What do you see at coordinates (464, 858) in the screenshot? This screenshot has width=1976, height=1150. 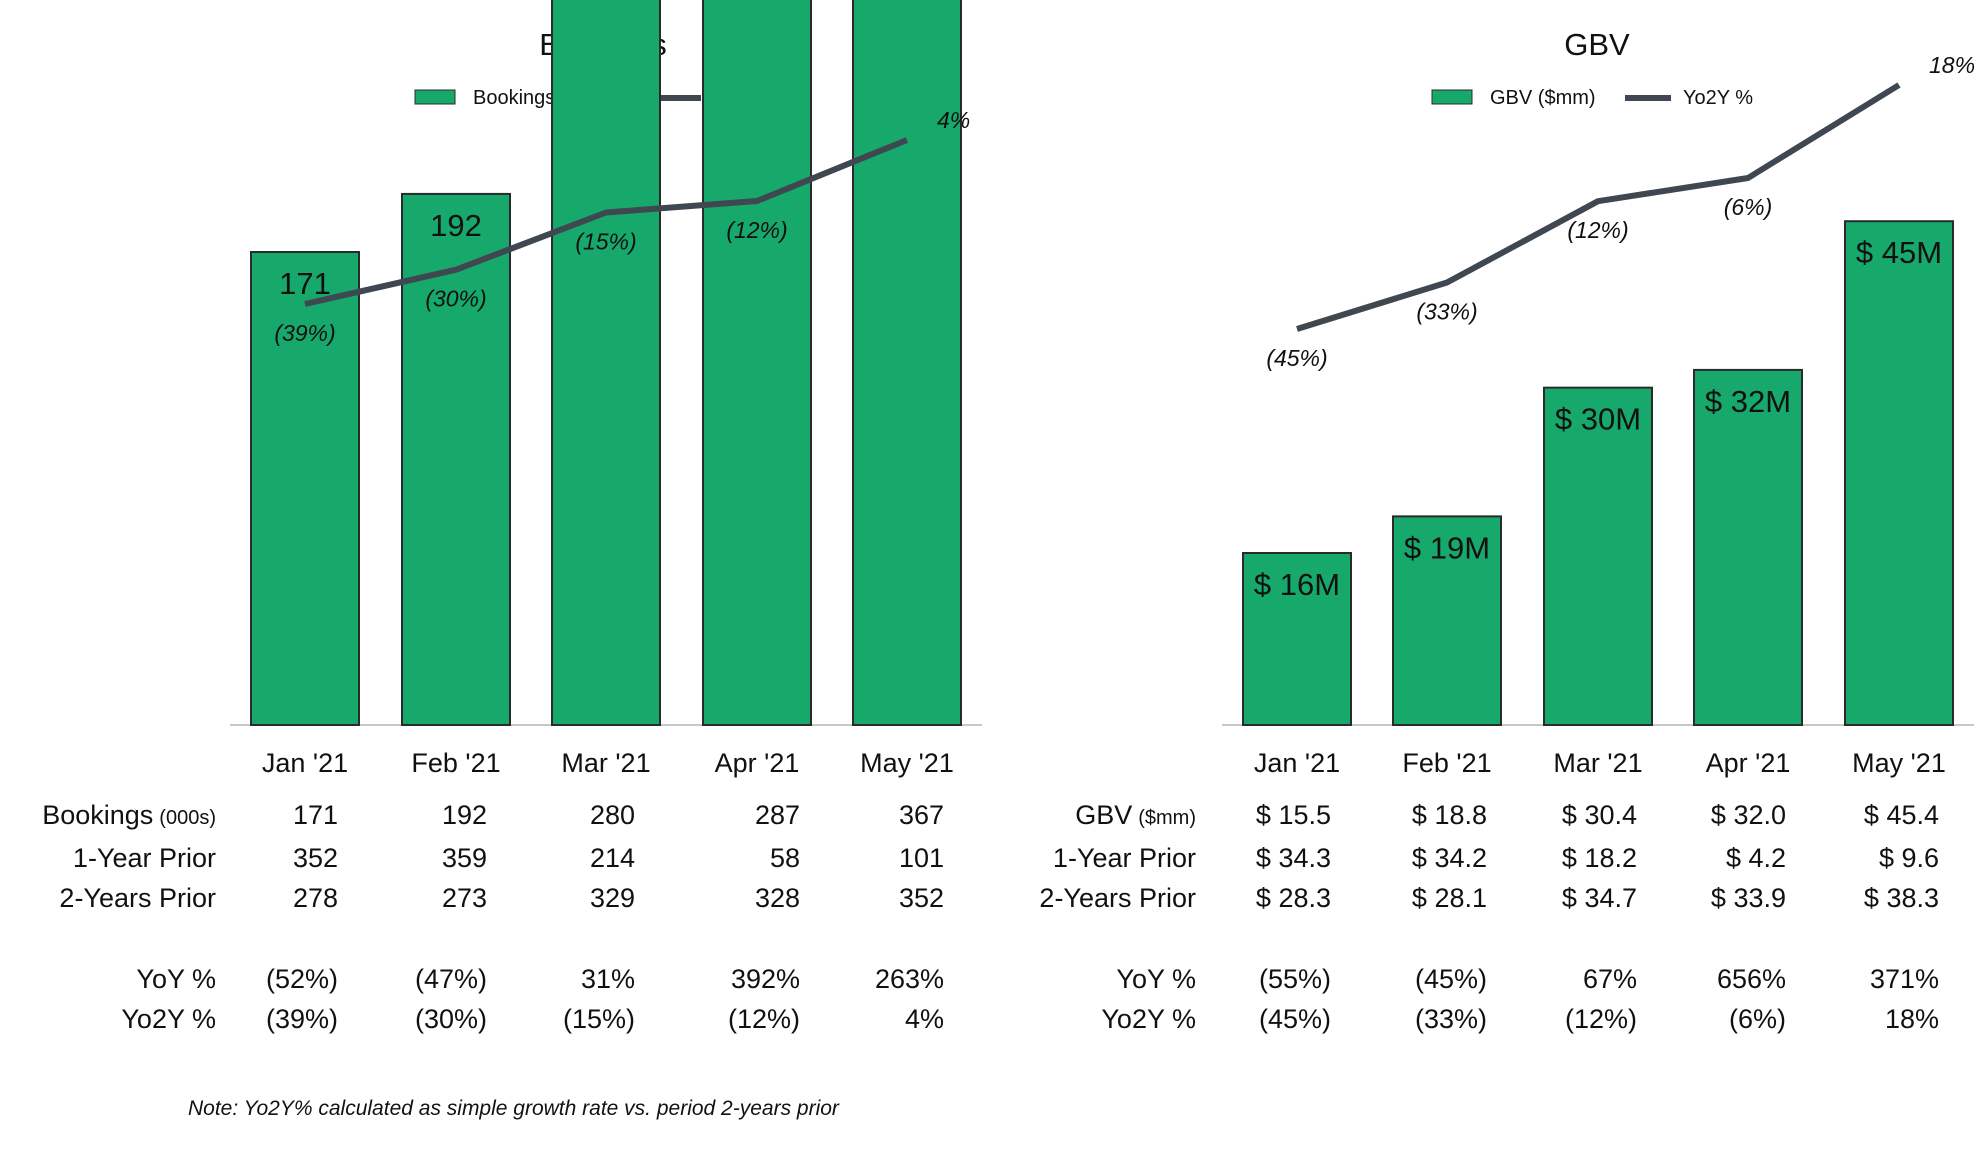 I see `table-cell: 359` at bounding box center [464, 858].